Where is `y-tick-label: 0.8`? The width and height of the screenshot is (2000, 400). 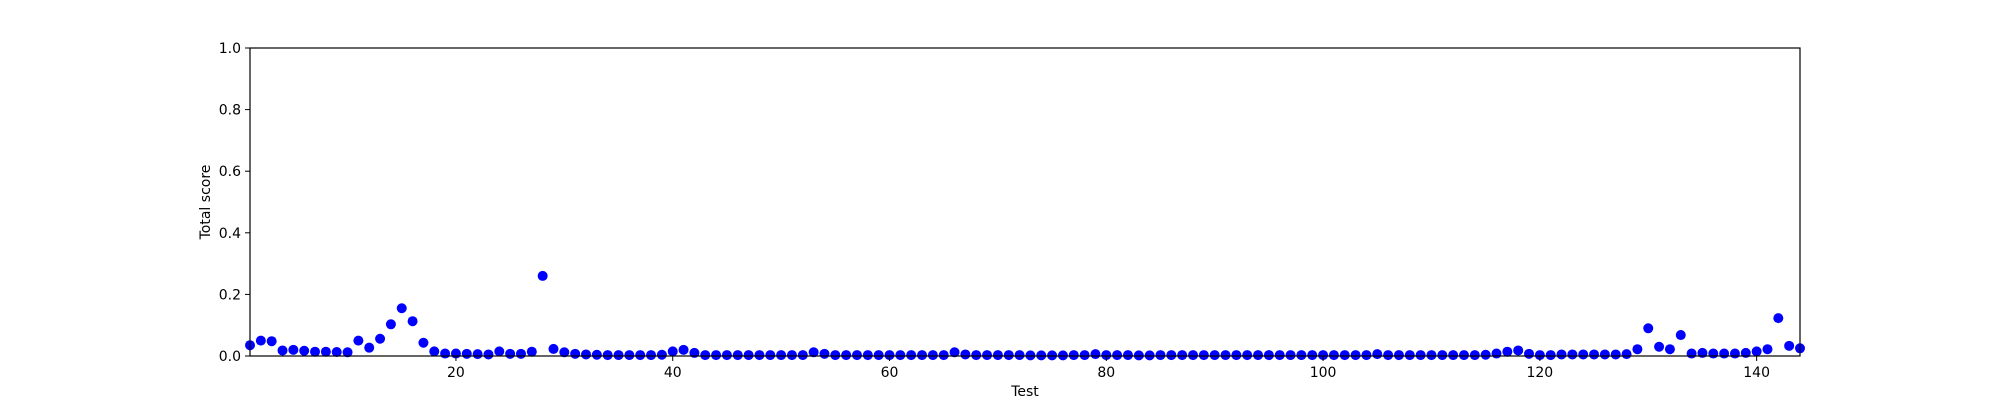 y-tick-label: 0.8 is located at coordinates (230, 111).